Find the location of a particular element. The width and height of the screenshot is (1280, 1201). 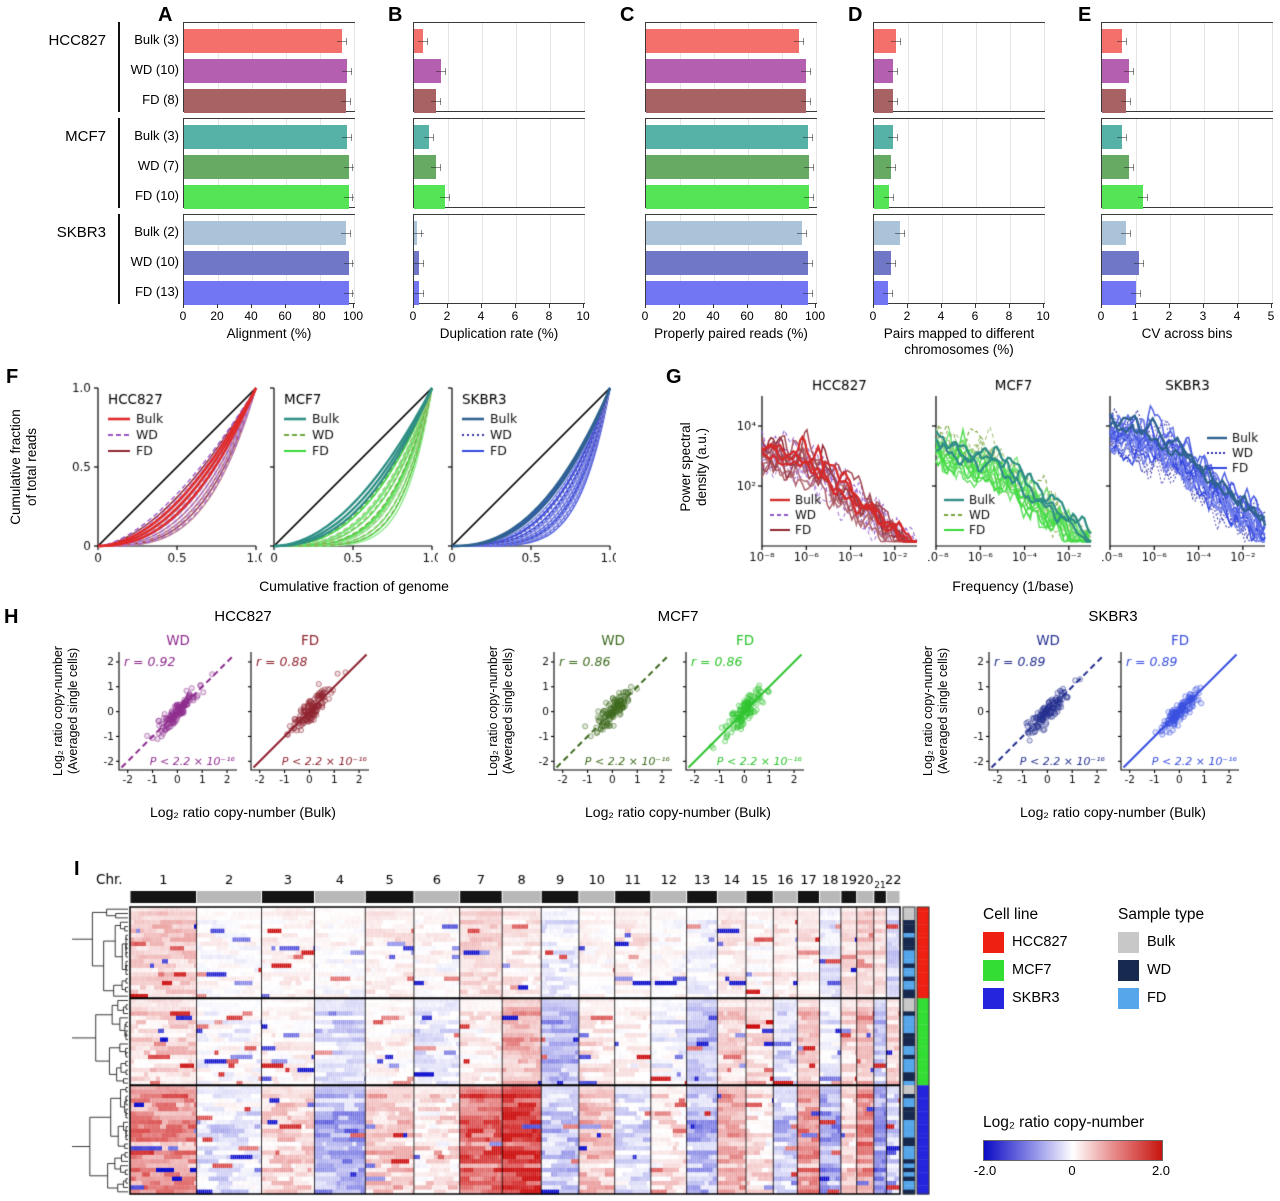

panel-f-plot-skbr3 is located at coordinates (529, 476).